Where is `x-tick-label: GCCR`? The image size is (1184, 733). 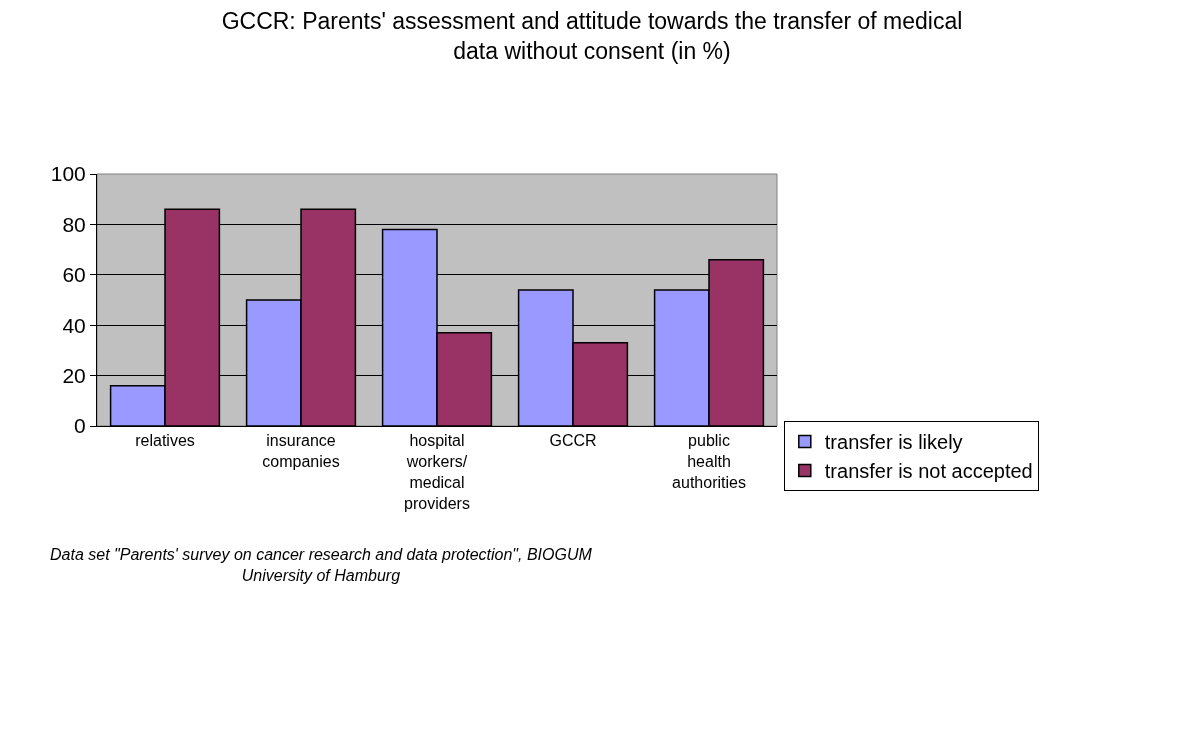
x-tick-label: GCCR is located at coordinates (573, 441).